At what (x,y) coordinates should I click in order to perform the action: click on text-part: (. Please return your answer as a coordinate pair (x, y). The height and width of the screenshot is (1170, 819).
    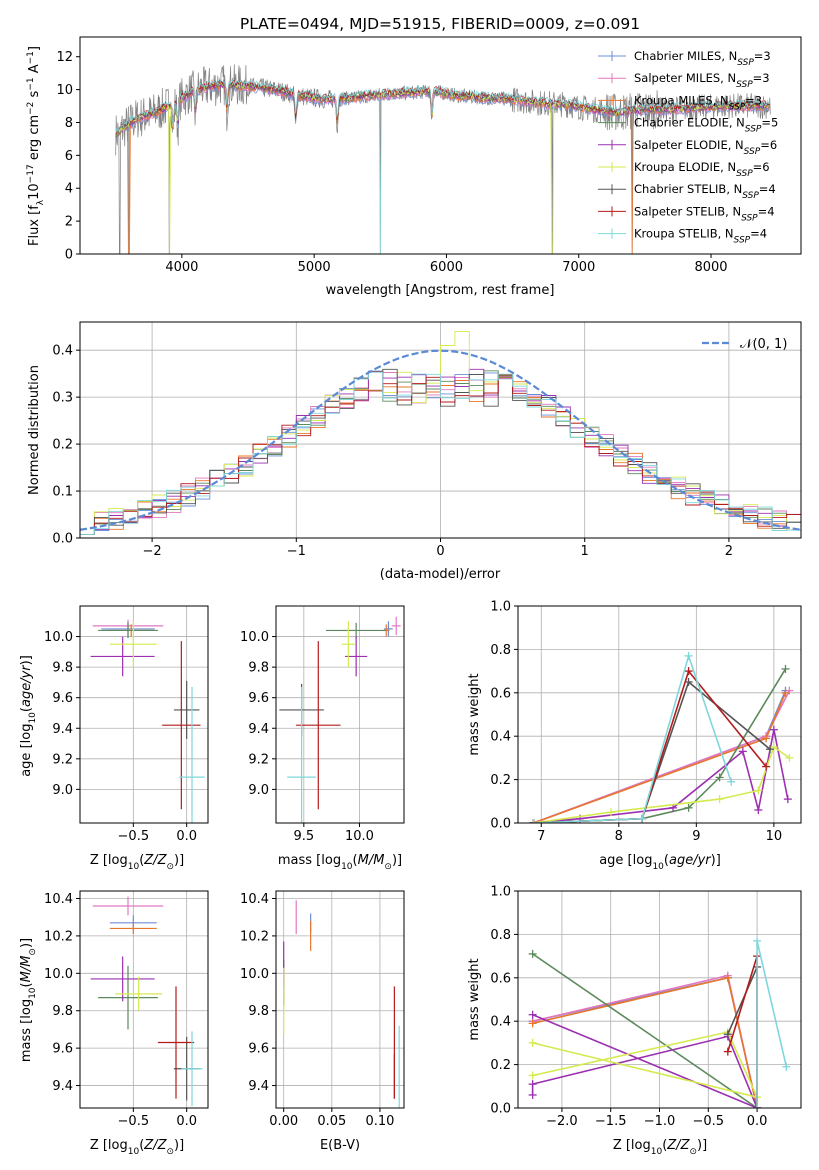
    Looking at the image, I should click on (141, 860).